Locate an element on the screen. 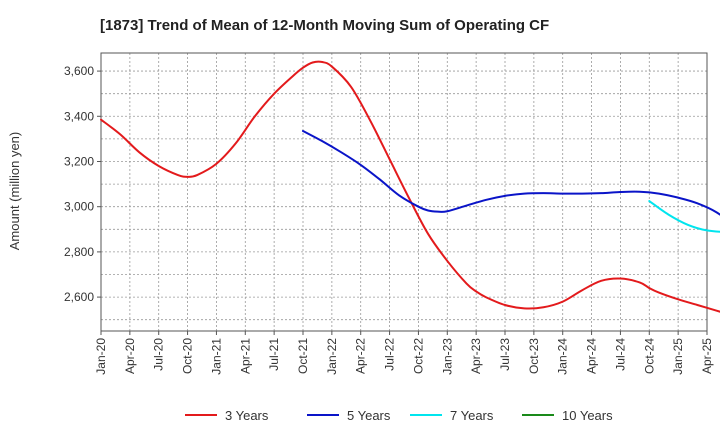 This screenshot has width=720, height=440. series-line-5-years is located at coordinates (511, 172).